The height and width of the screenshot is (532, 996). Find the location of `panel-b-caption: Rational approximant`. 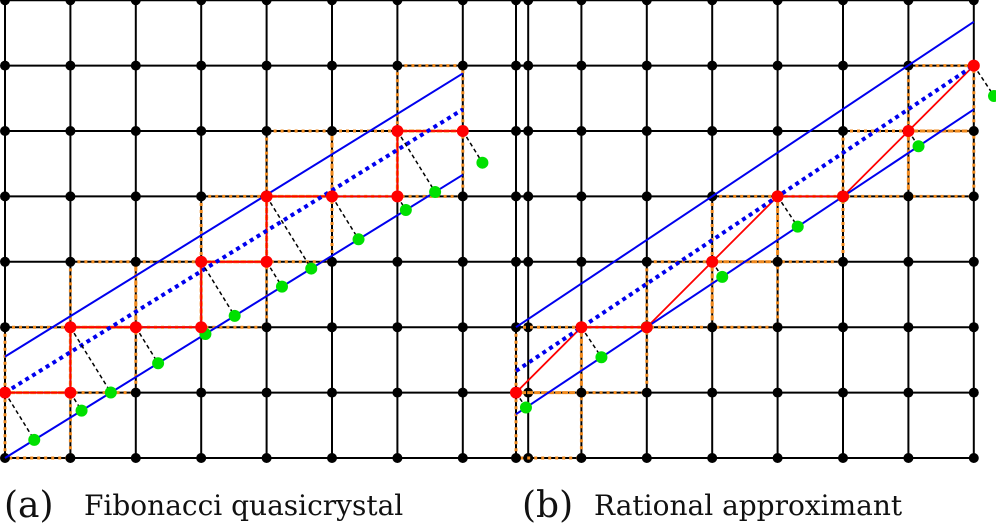

panel-b-caption: Rational approximant is located at coordinates (748, 505).